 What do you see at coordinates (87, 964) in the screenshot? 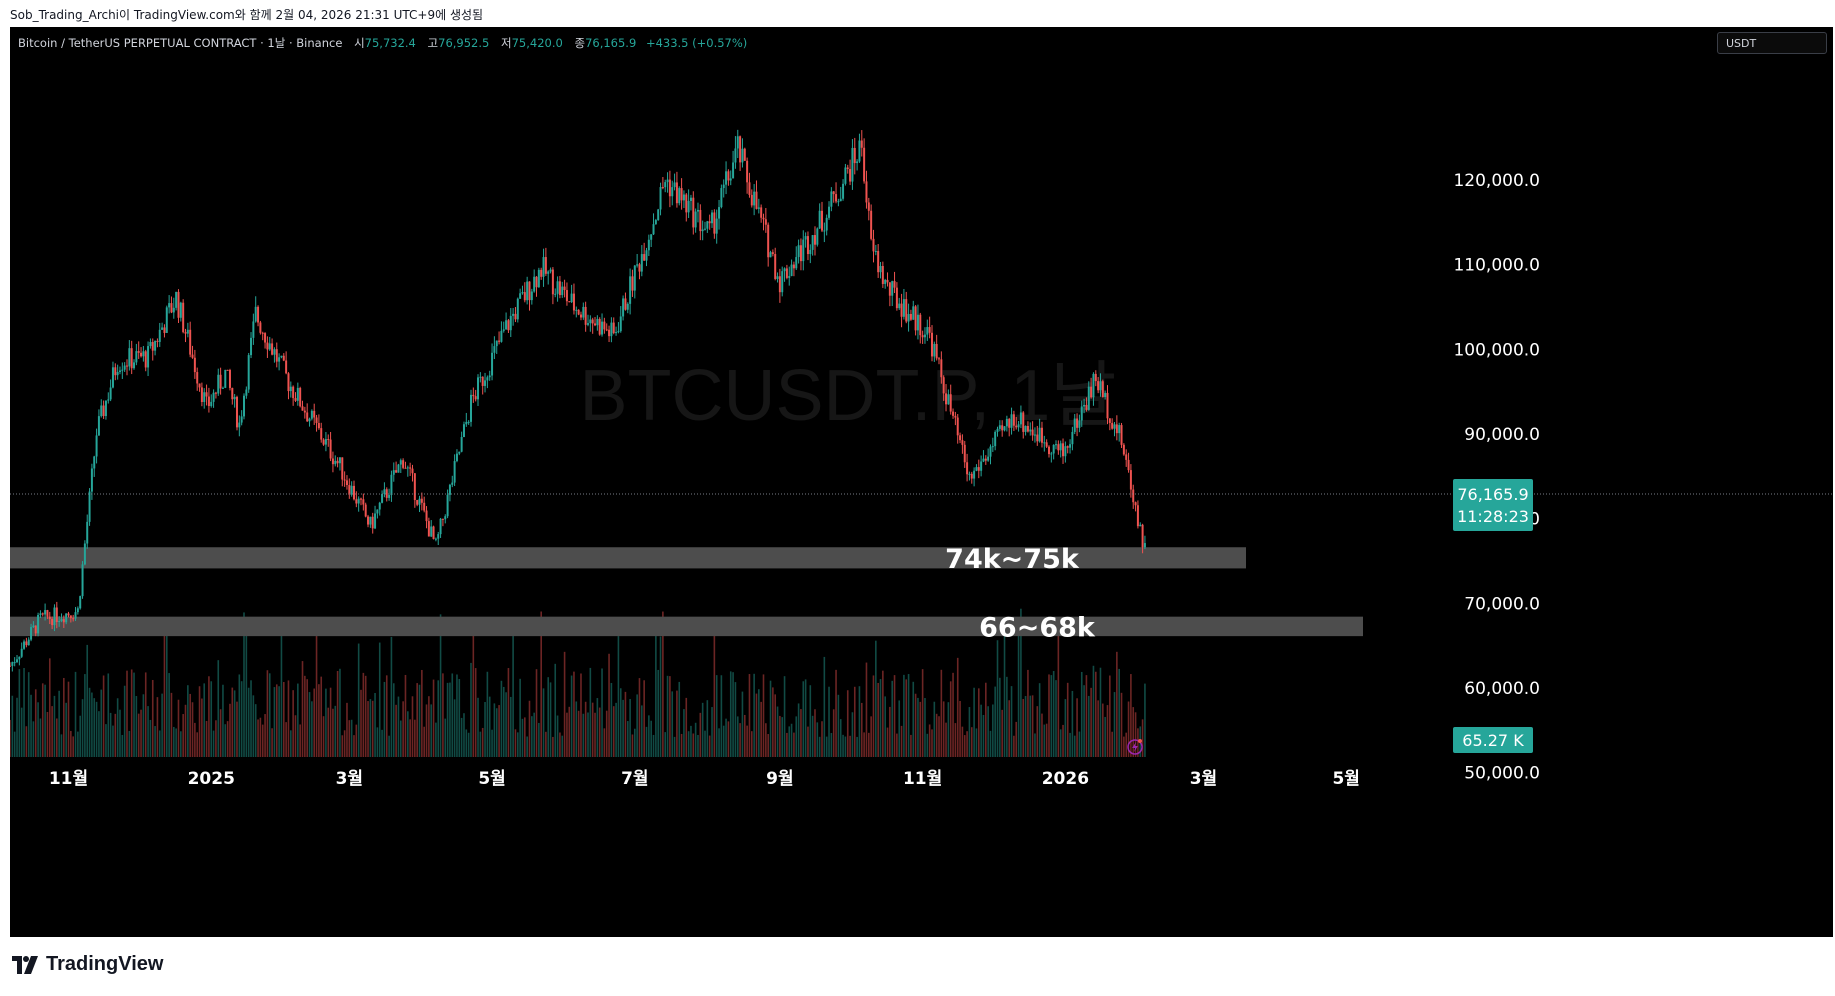
I see `tradingview-logo: TradingView` at bounding box center [87, 964].